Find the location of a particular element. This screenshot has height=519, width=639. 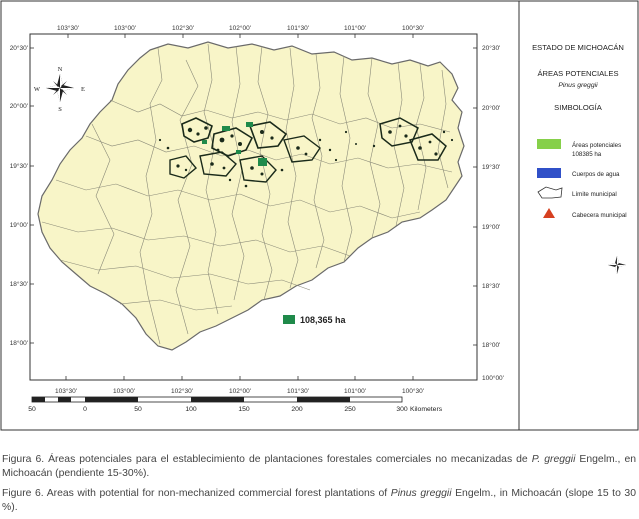

legend-swatch-cabecera is located at coordinates (549, 213).